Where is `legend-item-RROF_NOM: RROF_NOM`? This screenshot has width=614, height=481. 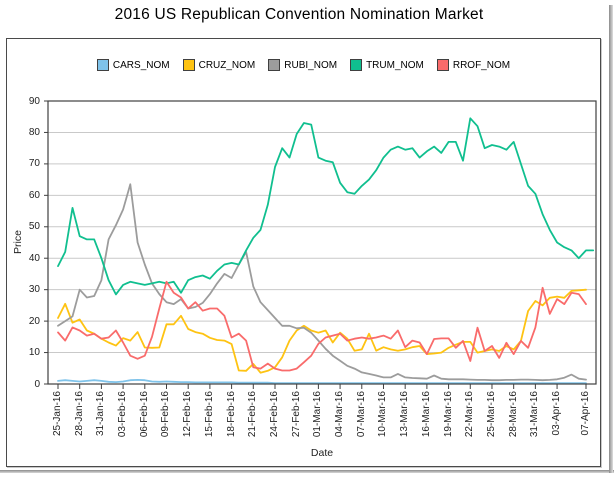
legend-item-RROF_NOM: RROF_NOM is located at coordinates (473, 65).